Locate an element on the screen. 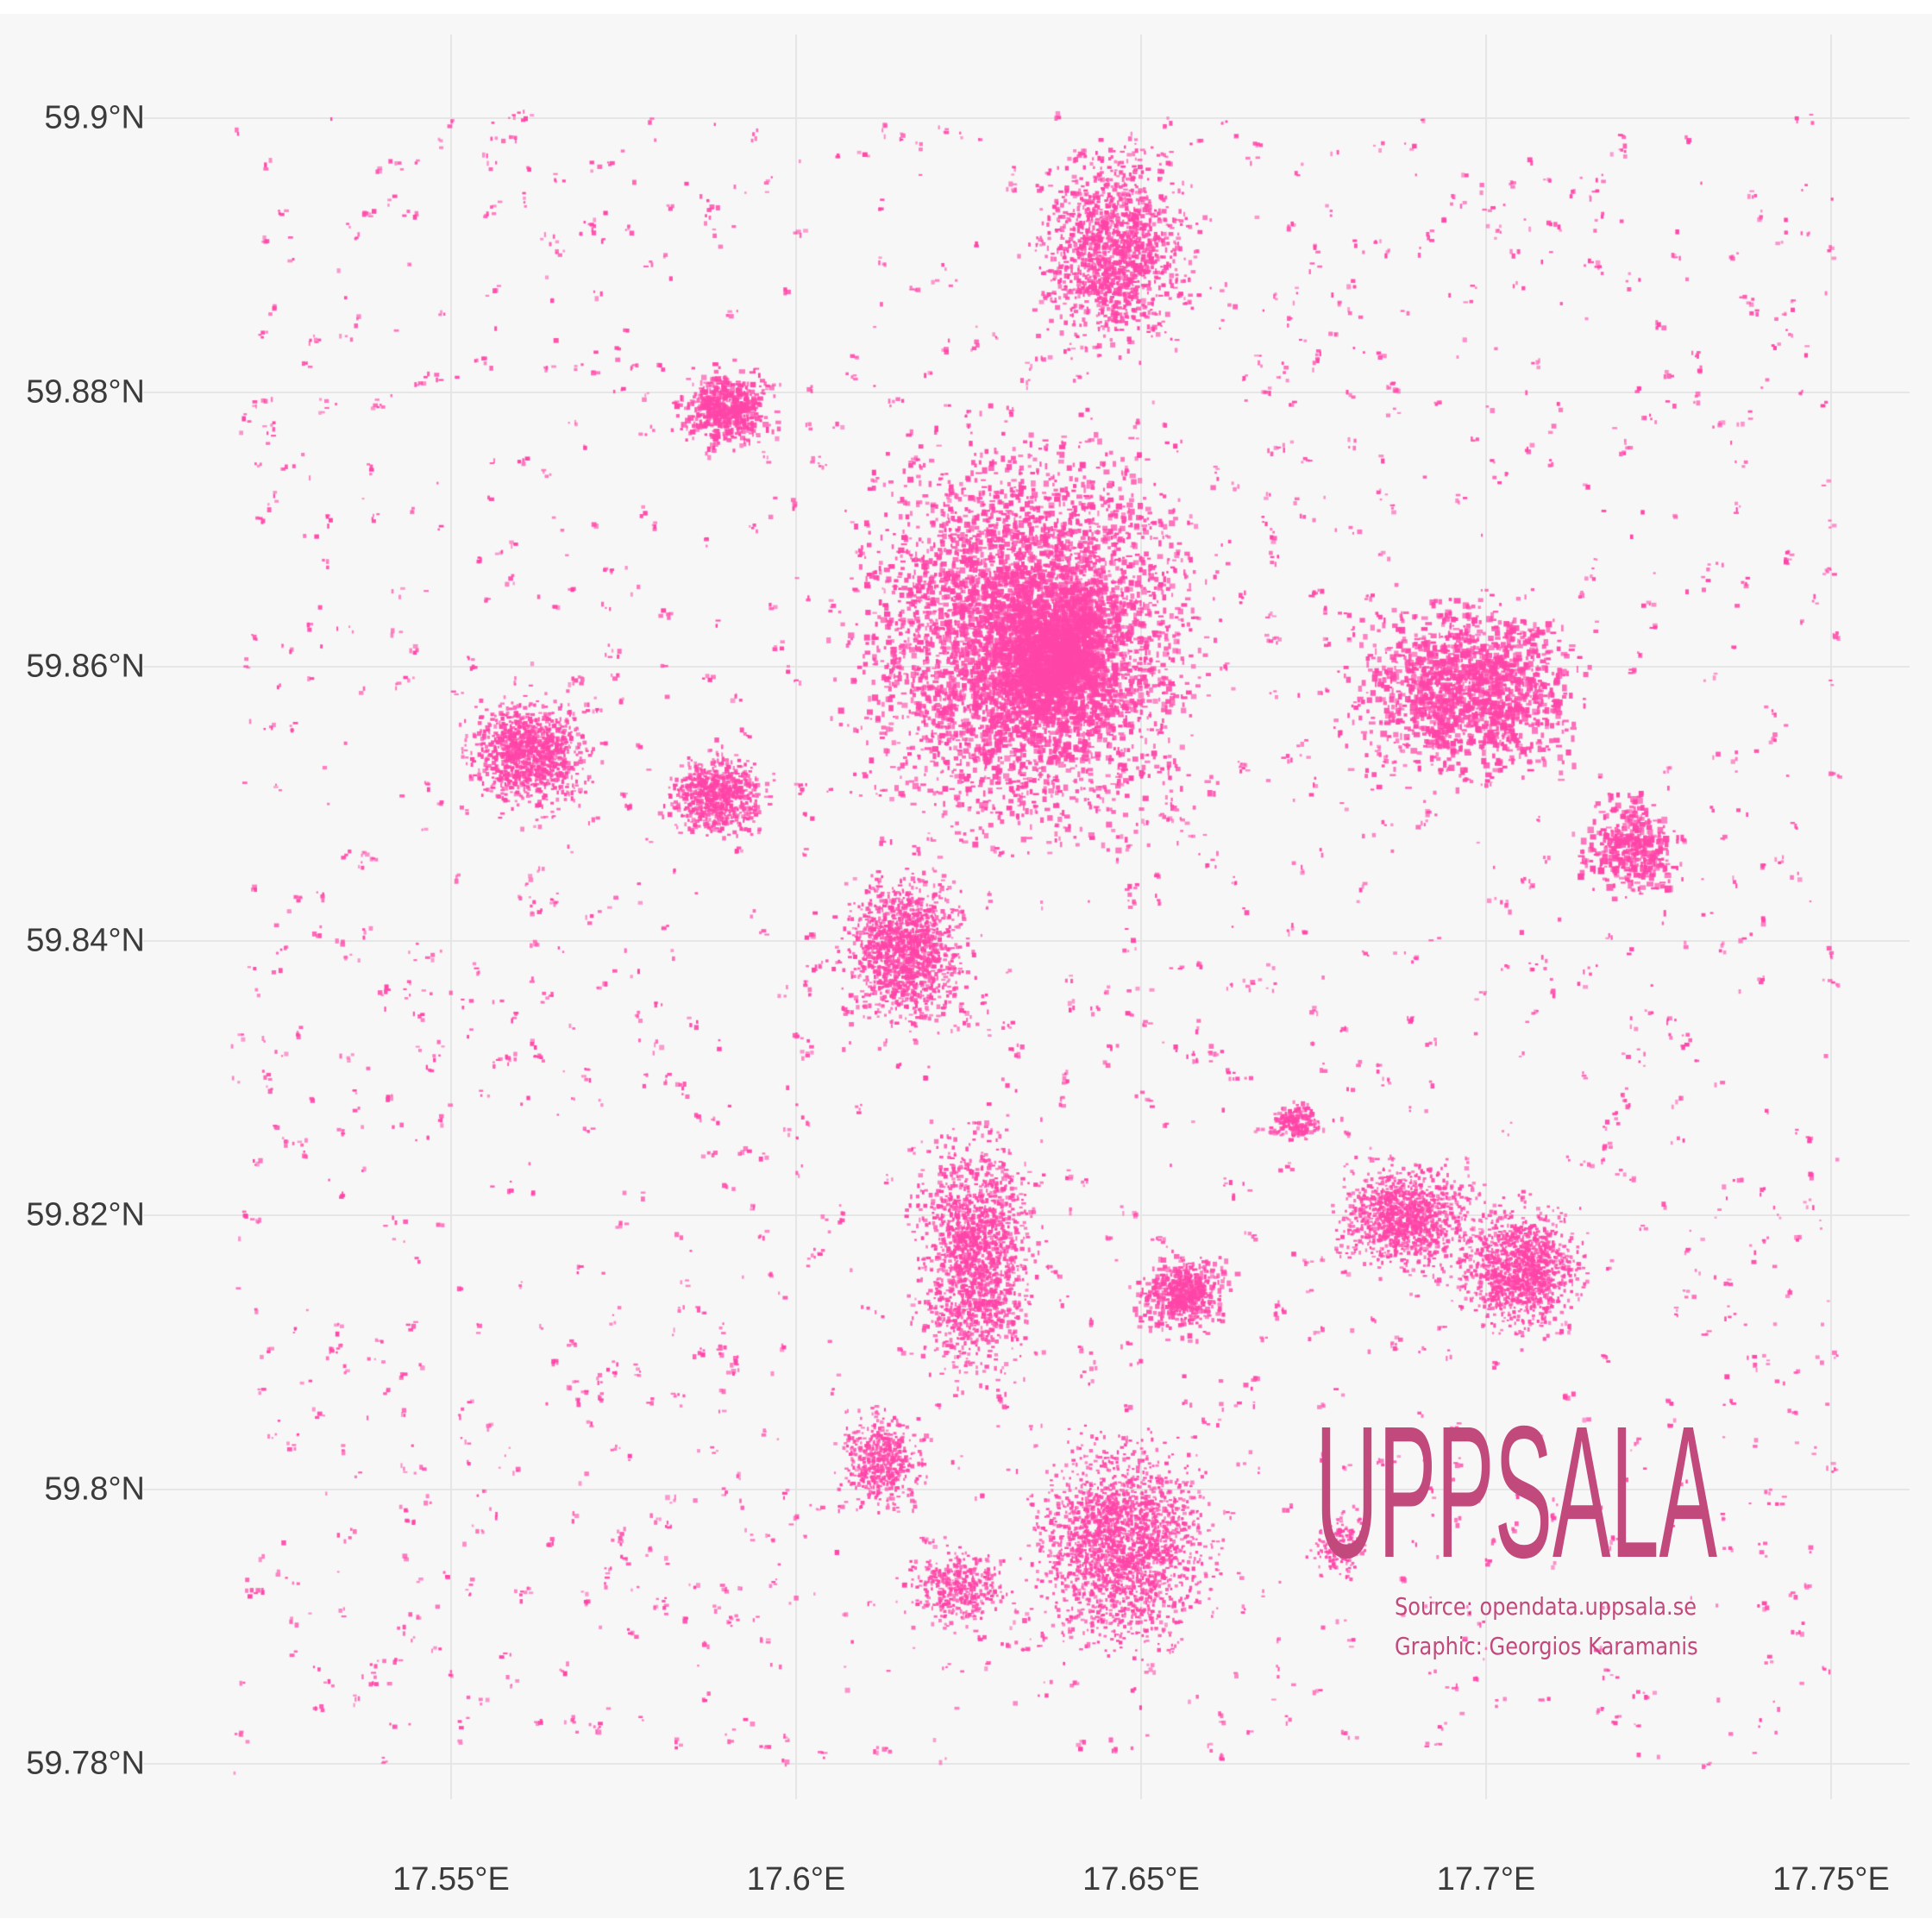 This screenshot has width=1932, height=1932. map-title: UPPSALA is located at coordinates (1516, 1492).